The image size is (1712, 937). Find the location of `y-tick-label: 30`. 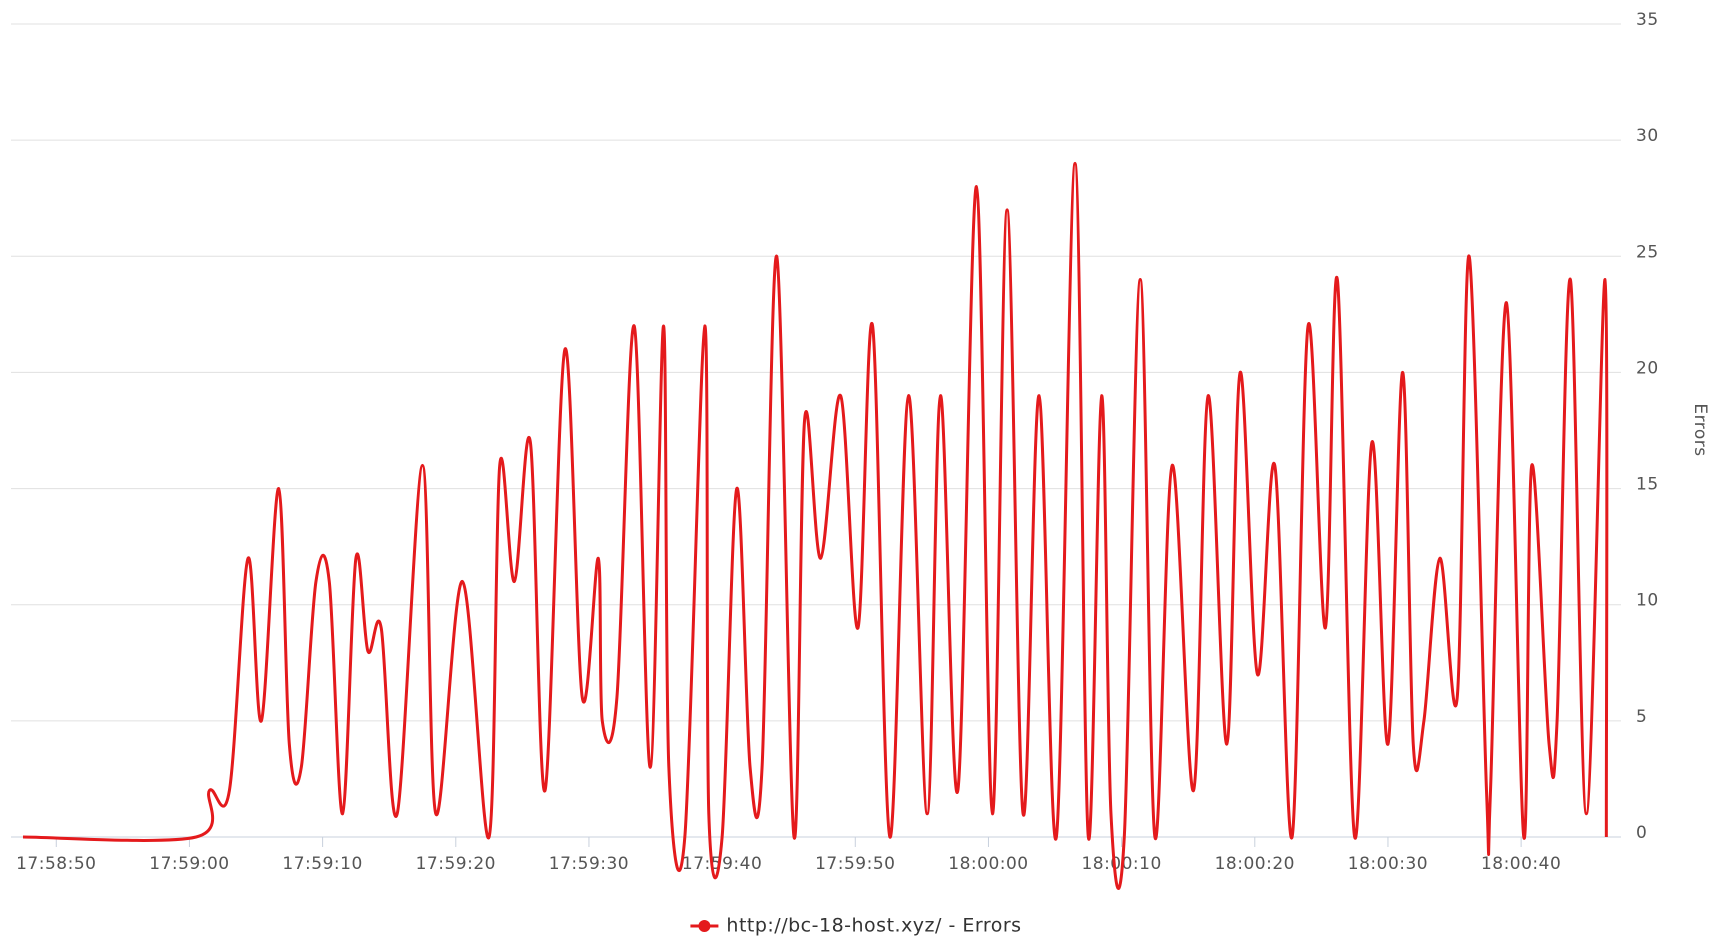

y-tick-label: 30 is located at coordinates (1647, 136).